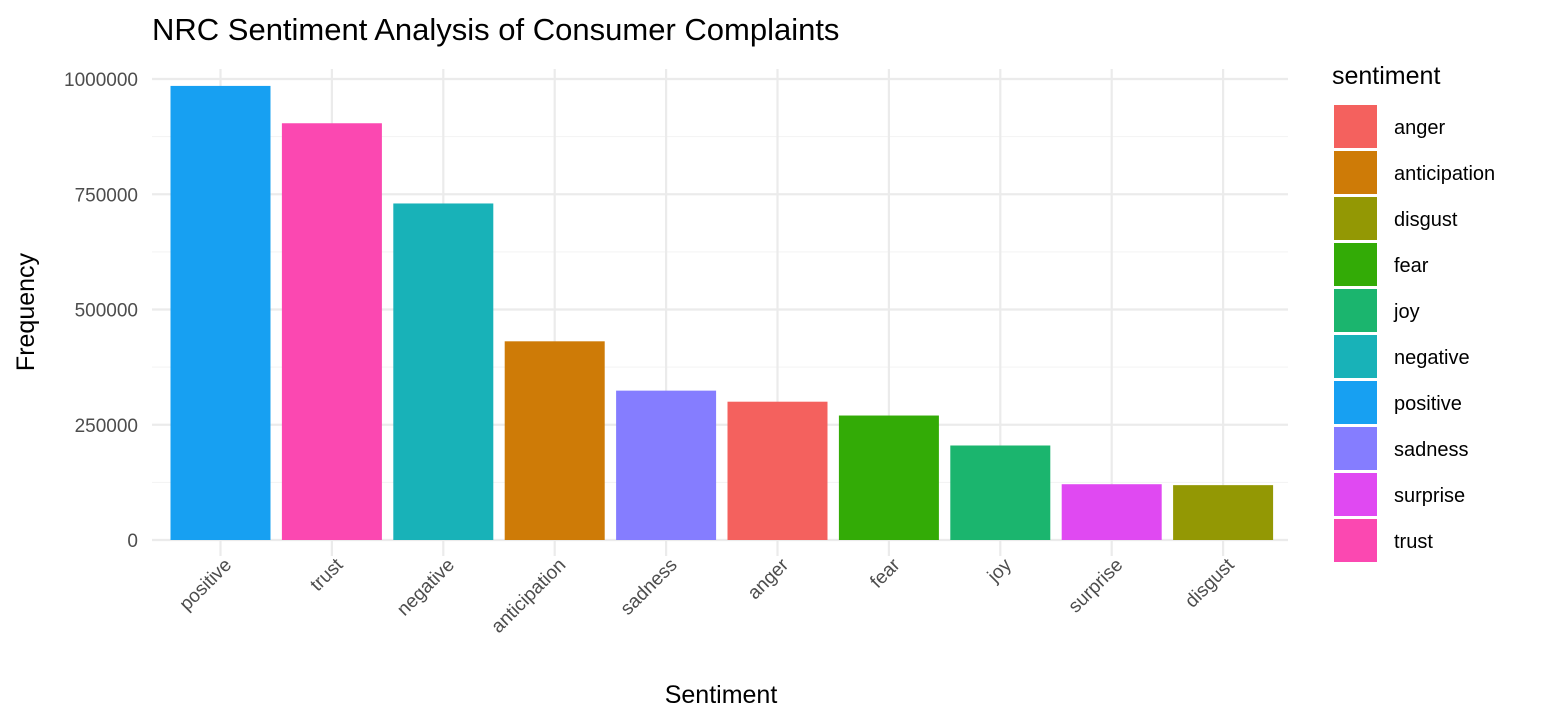  Describe the element at coordinates (326, 574) in the screenshot. I see `x-tick-label-trust: trust` at that location.